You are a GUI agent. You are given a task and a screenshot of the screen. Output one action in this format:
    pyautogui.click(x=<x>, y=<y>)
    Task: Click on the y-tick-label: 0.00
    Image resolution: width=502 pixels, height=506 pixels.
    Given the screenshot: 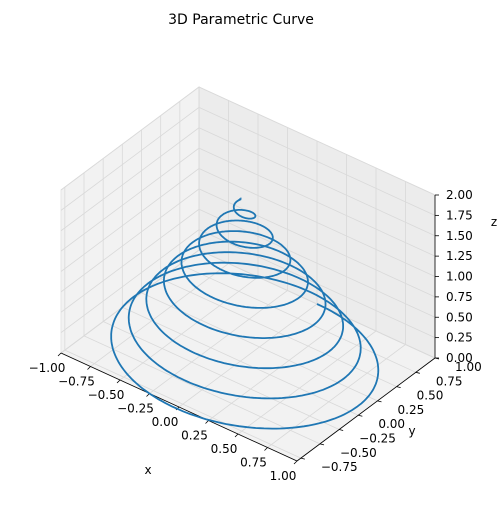 What is the action you would take?
    pyautogui.click(x=391, y=424)
    